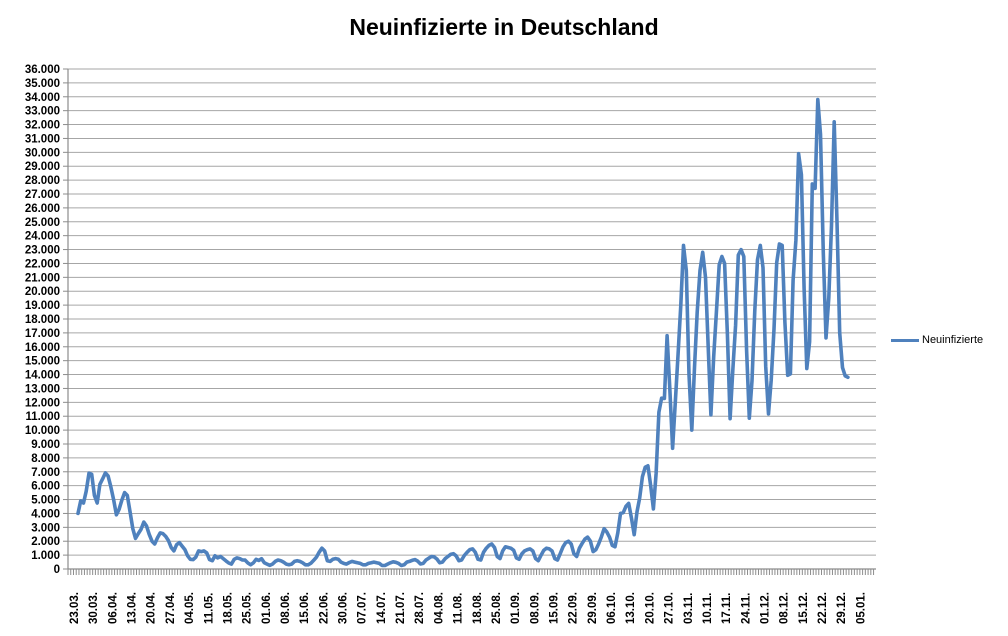  Describe the element at coordinates (45, 542) in the screenshot. I see `y-axis-label: 2.000` at that location.